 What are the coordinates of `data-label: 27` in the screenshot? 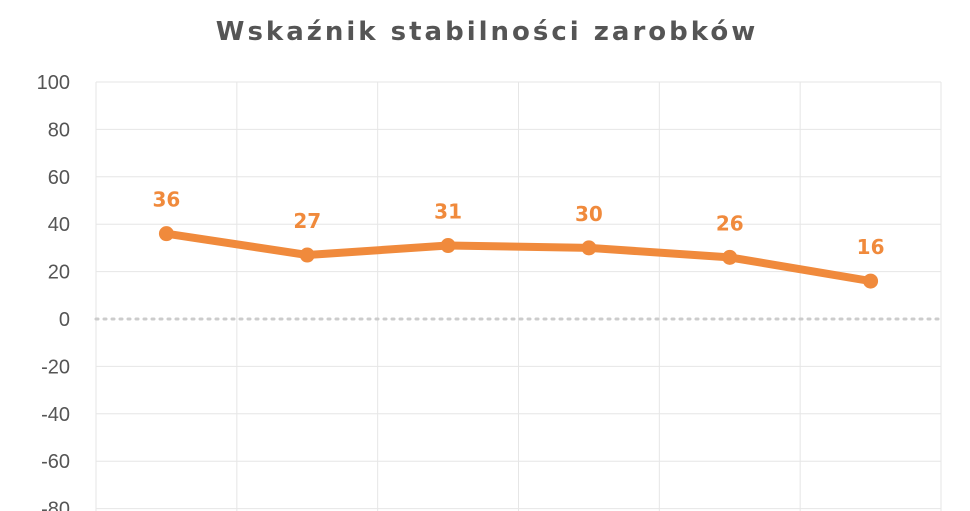 It's located at (307, 221).